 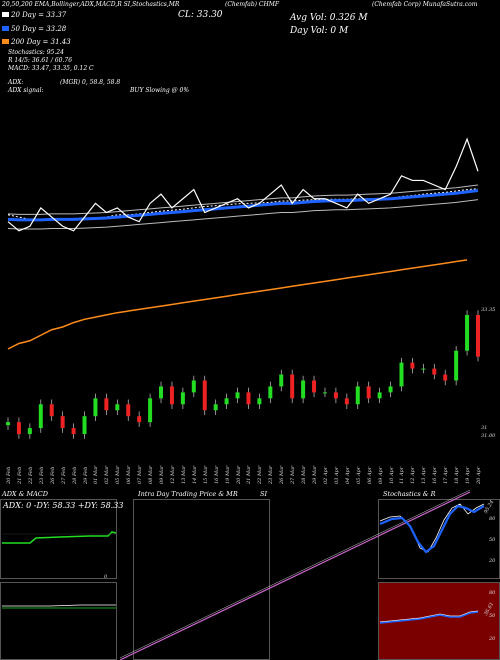 I want to click on adx-line, so click(x=59, y=537).